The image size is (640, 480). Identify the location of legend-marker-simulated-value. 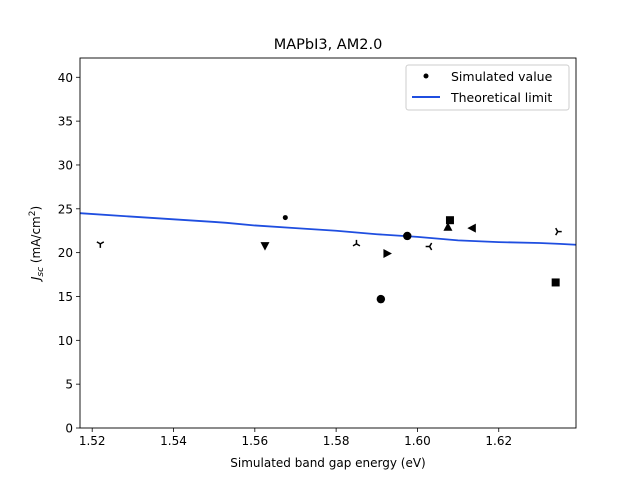
(426, 76).